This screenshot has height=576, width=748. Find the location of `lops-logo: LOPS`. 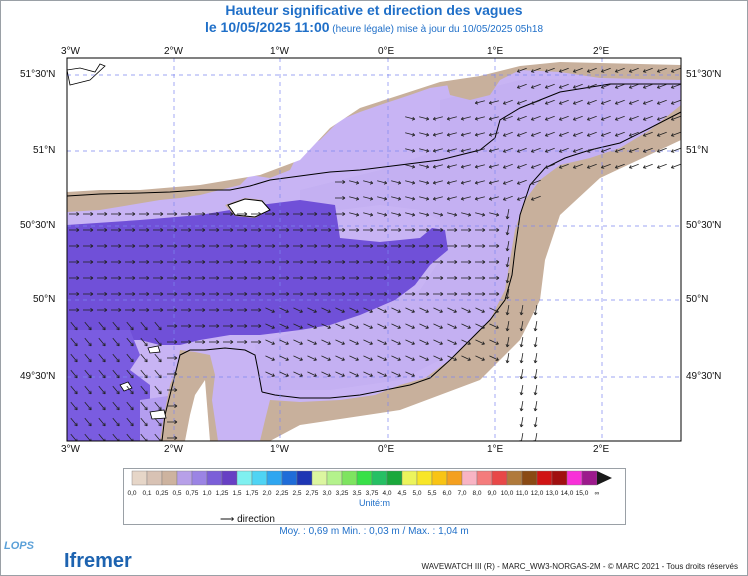

lops-logo: LOPS is located at coordinates (19, 546).